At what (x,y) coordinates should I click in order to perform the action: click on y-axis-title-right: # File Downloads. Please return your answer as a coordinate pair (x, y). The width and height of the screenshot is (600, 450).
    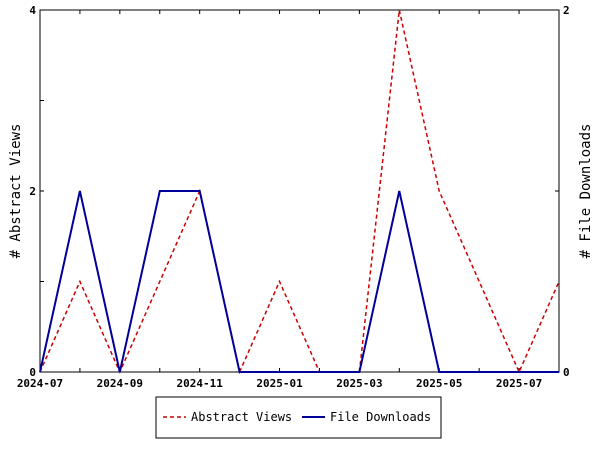
    Looking at the image, I should click on (586, 191).